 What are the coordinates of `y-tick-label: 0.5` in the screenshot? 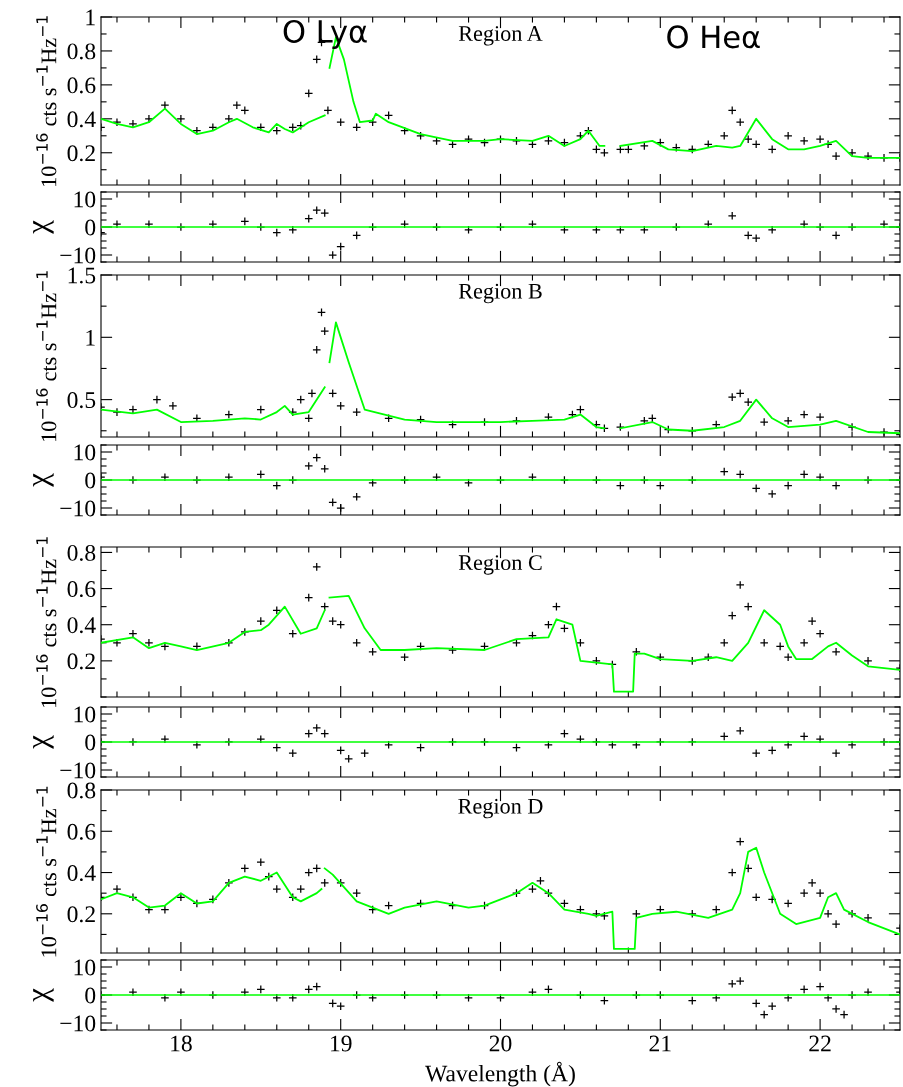 It's located at (81, 400).